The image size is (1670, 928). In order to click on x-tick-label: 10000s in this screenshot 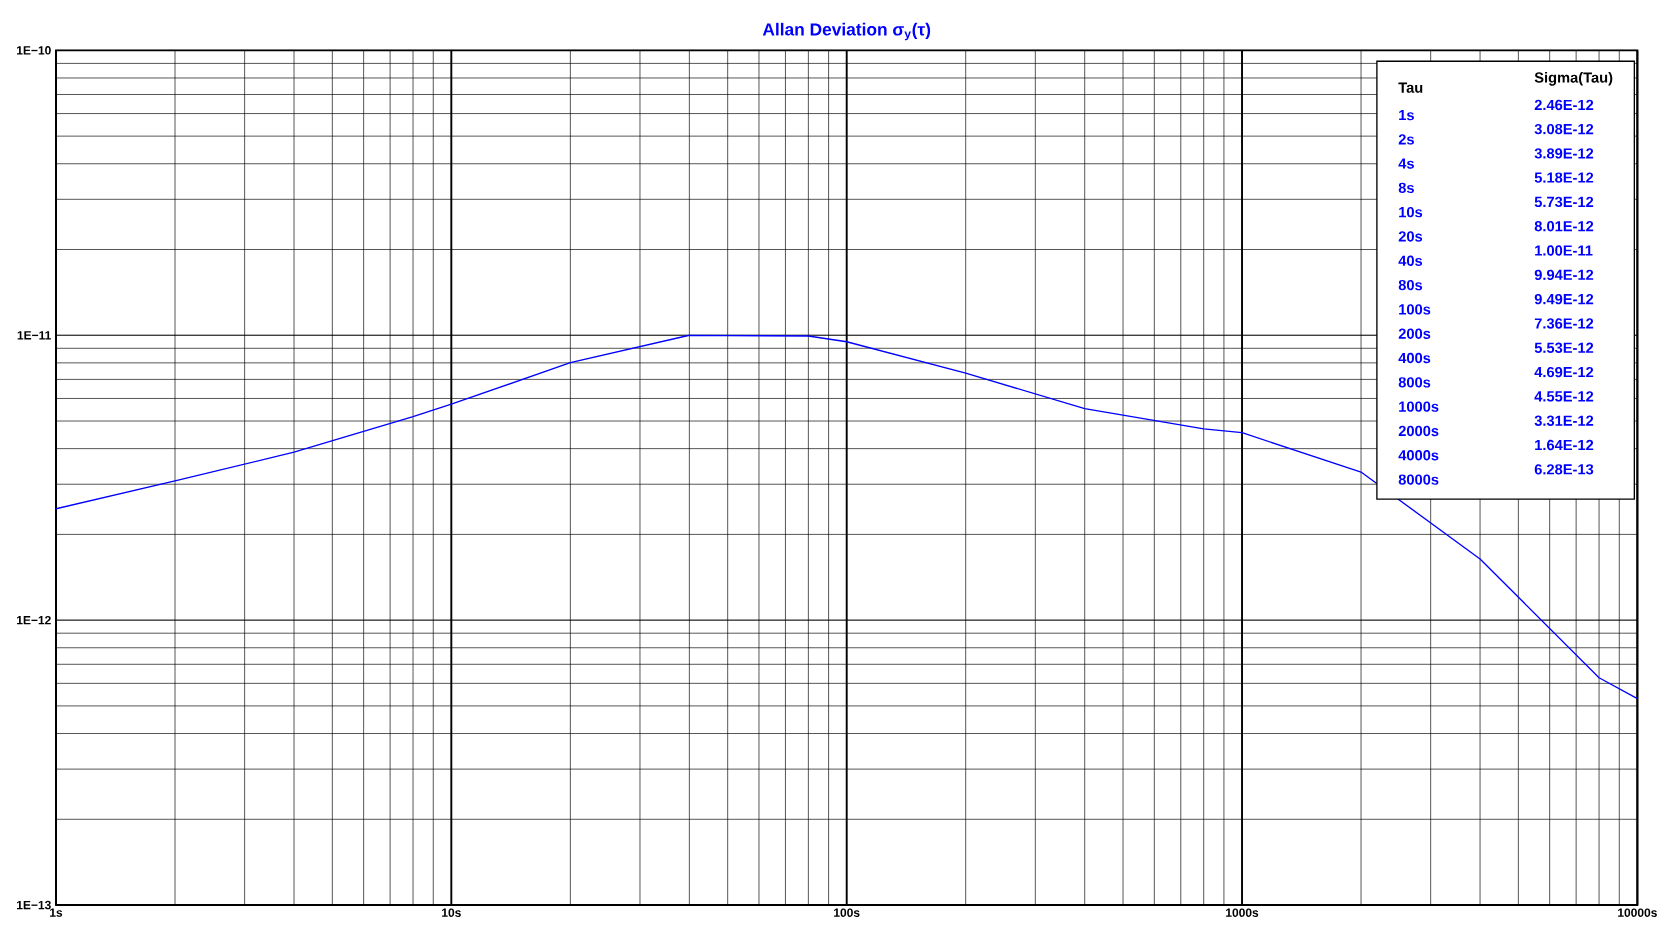, I will do `click(1637, 912)`.